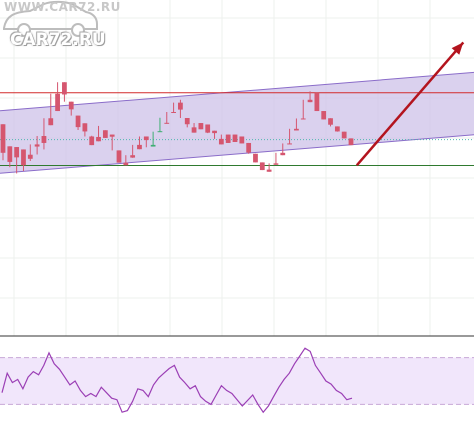 The height and width of the screenshot is (430, 474). What do you see at coordinates (237, 381) in the screenshot?
I see `oscillator-band-fill` at bounding box center [237, 381].